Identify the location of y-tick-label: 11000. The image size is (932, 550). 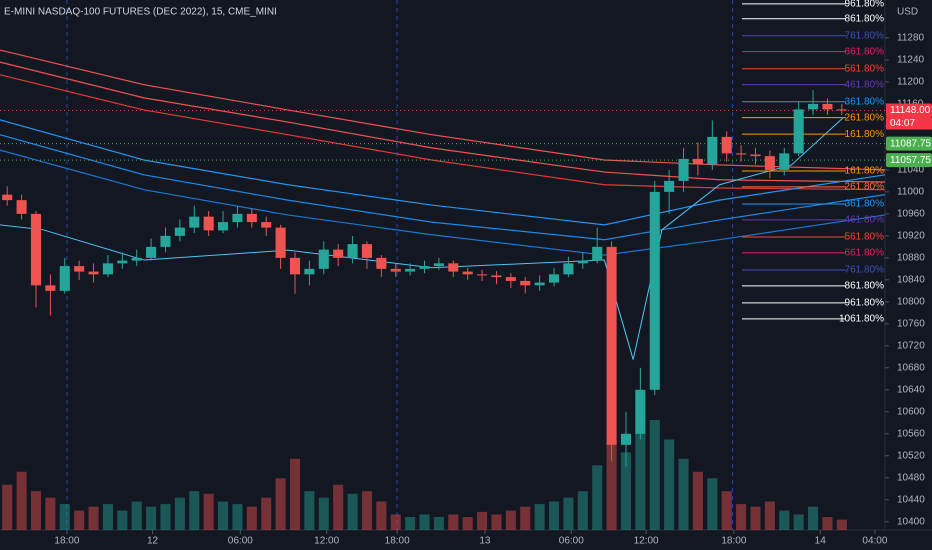
(911, 192).